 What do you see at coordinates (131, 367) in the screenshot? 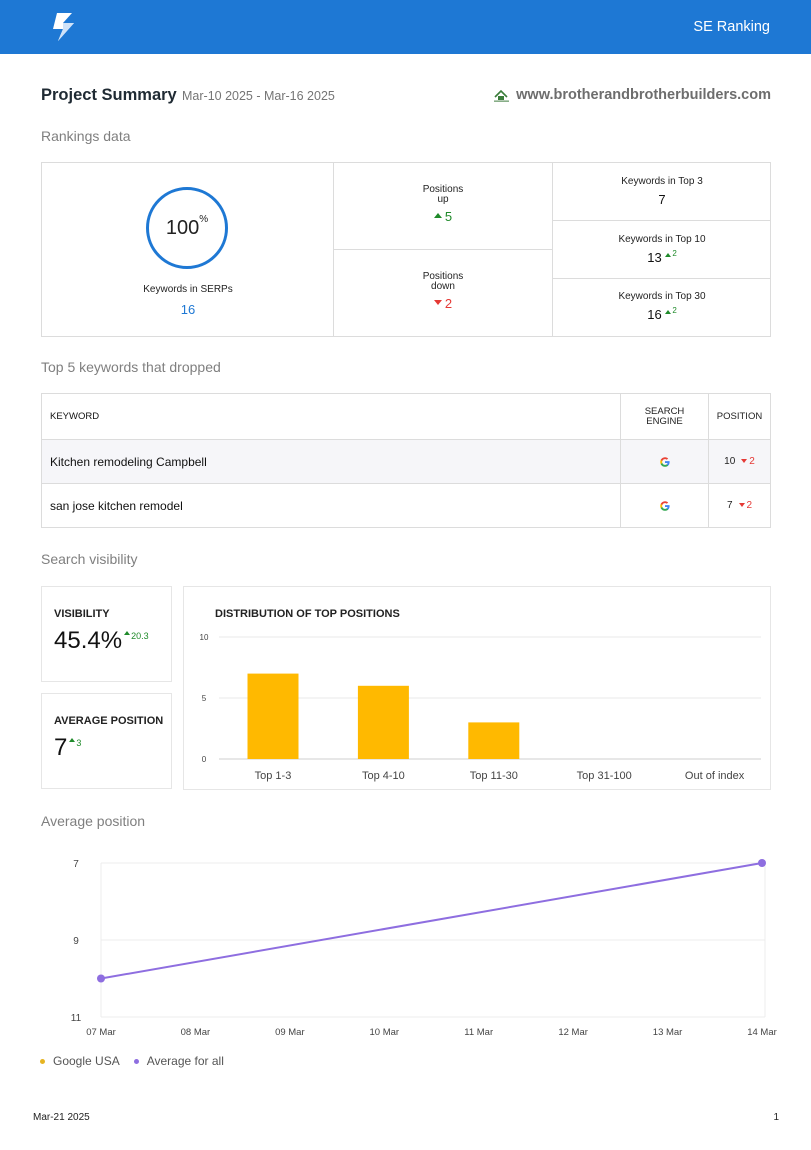
I see `dropped-section-title: Top 5 keywords that dropped` at bounding box center [131, 367].